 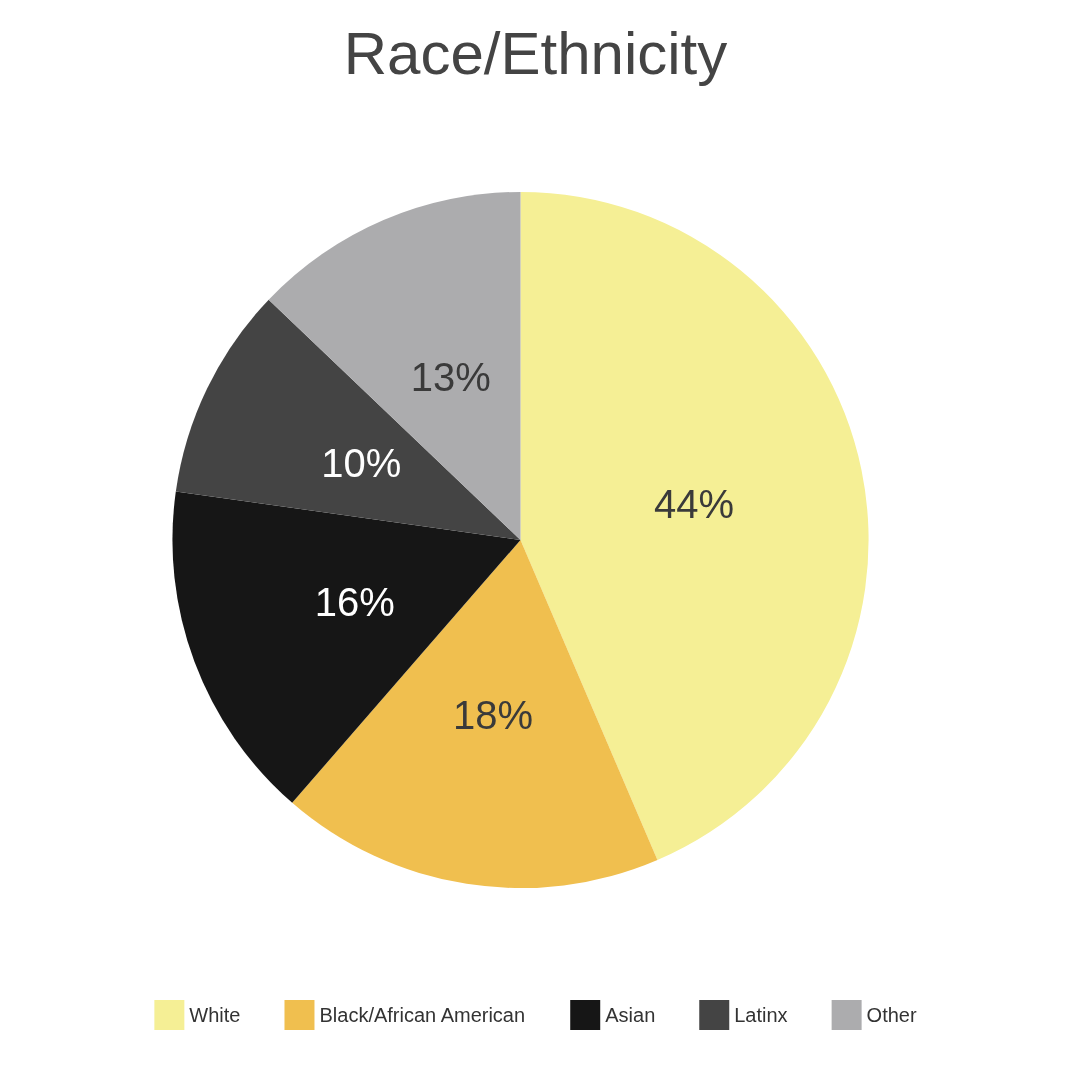 I want to click on legend-label: Black/African American, so click(x=422, y=1015).